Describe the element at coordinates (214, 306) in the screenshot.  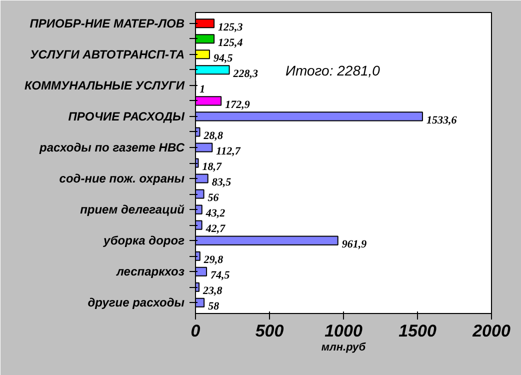
I see `data-label: 58` at that location.